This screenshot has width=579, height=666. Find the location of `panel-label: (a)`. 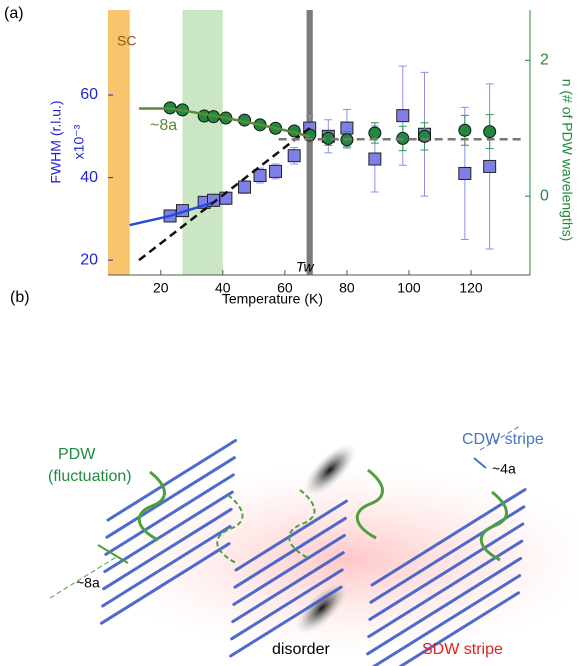

panel-label: (a) is located at coordinates (14, 13).